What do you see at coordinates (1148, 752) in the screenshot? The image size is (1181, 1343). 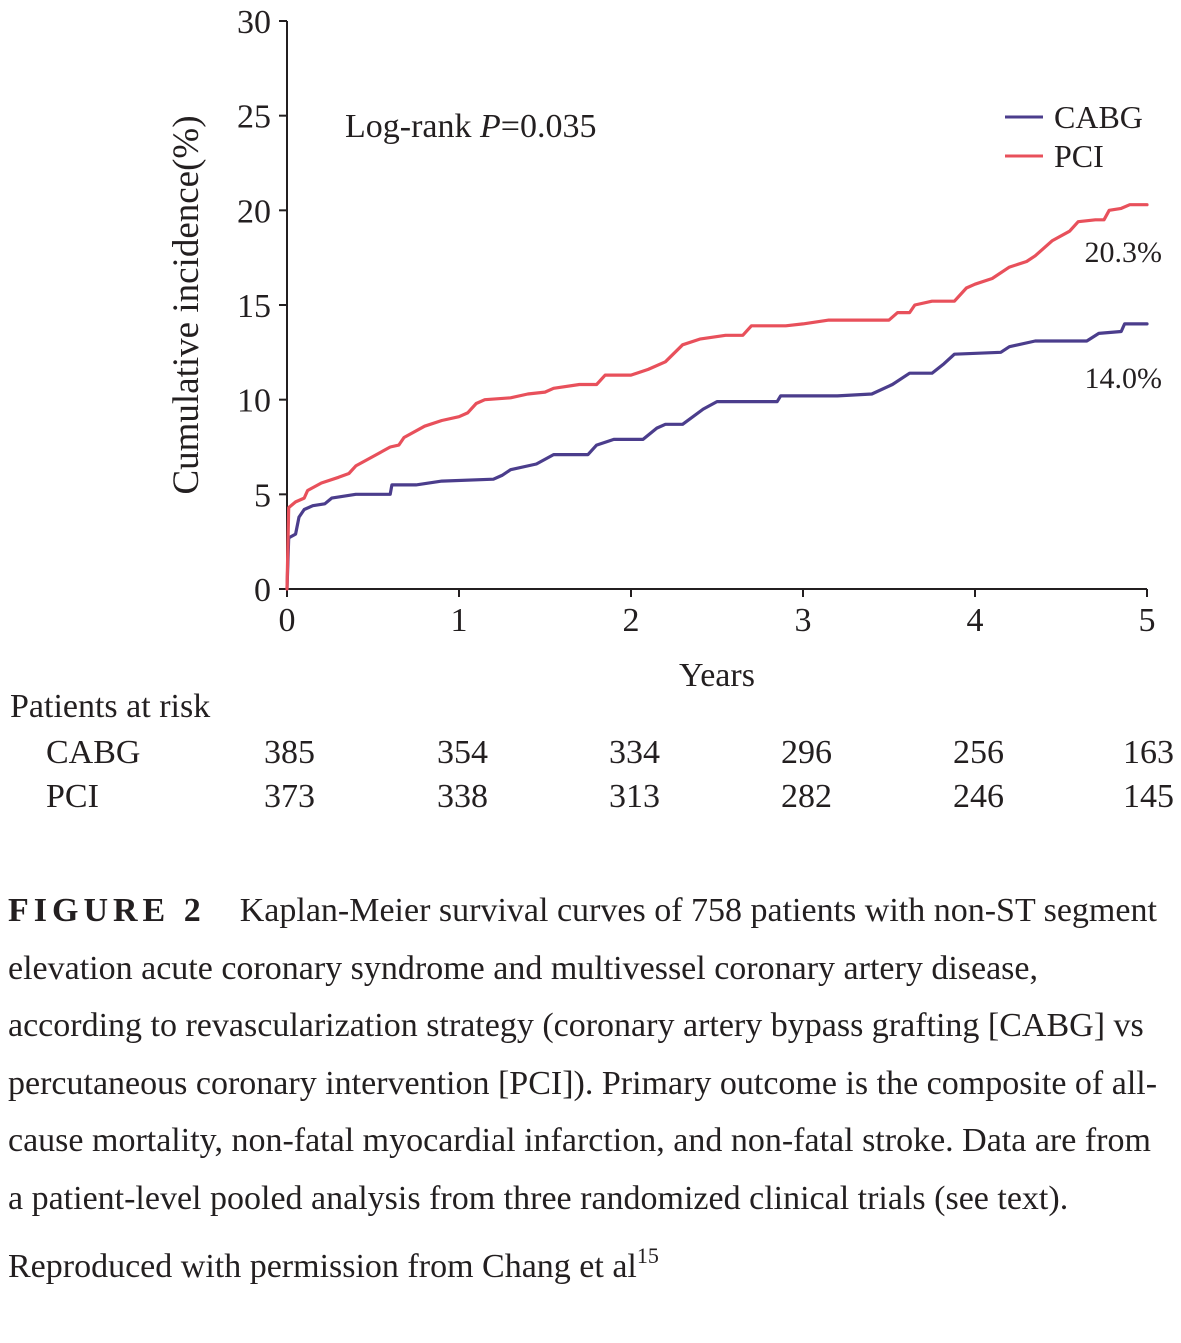 I see `risk-value: 163` at bounding box center [1148, 752].